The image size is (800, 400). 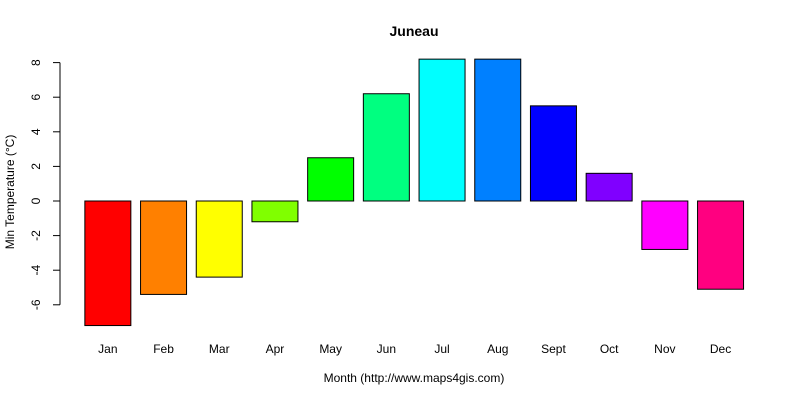 What do you see at coordinates (36, 235) in the screenshot?
I see `y-tick-label: -2` at bounding box center [36, 235].